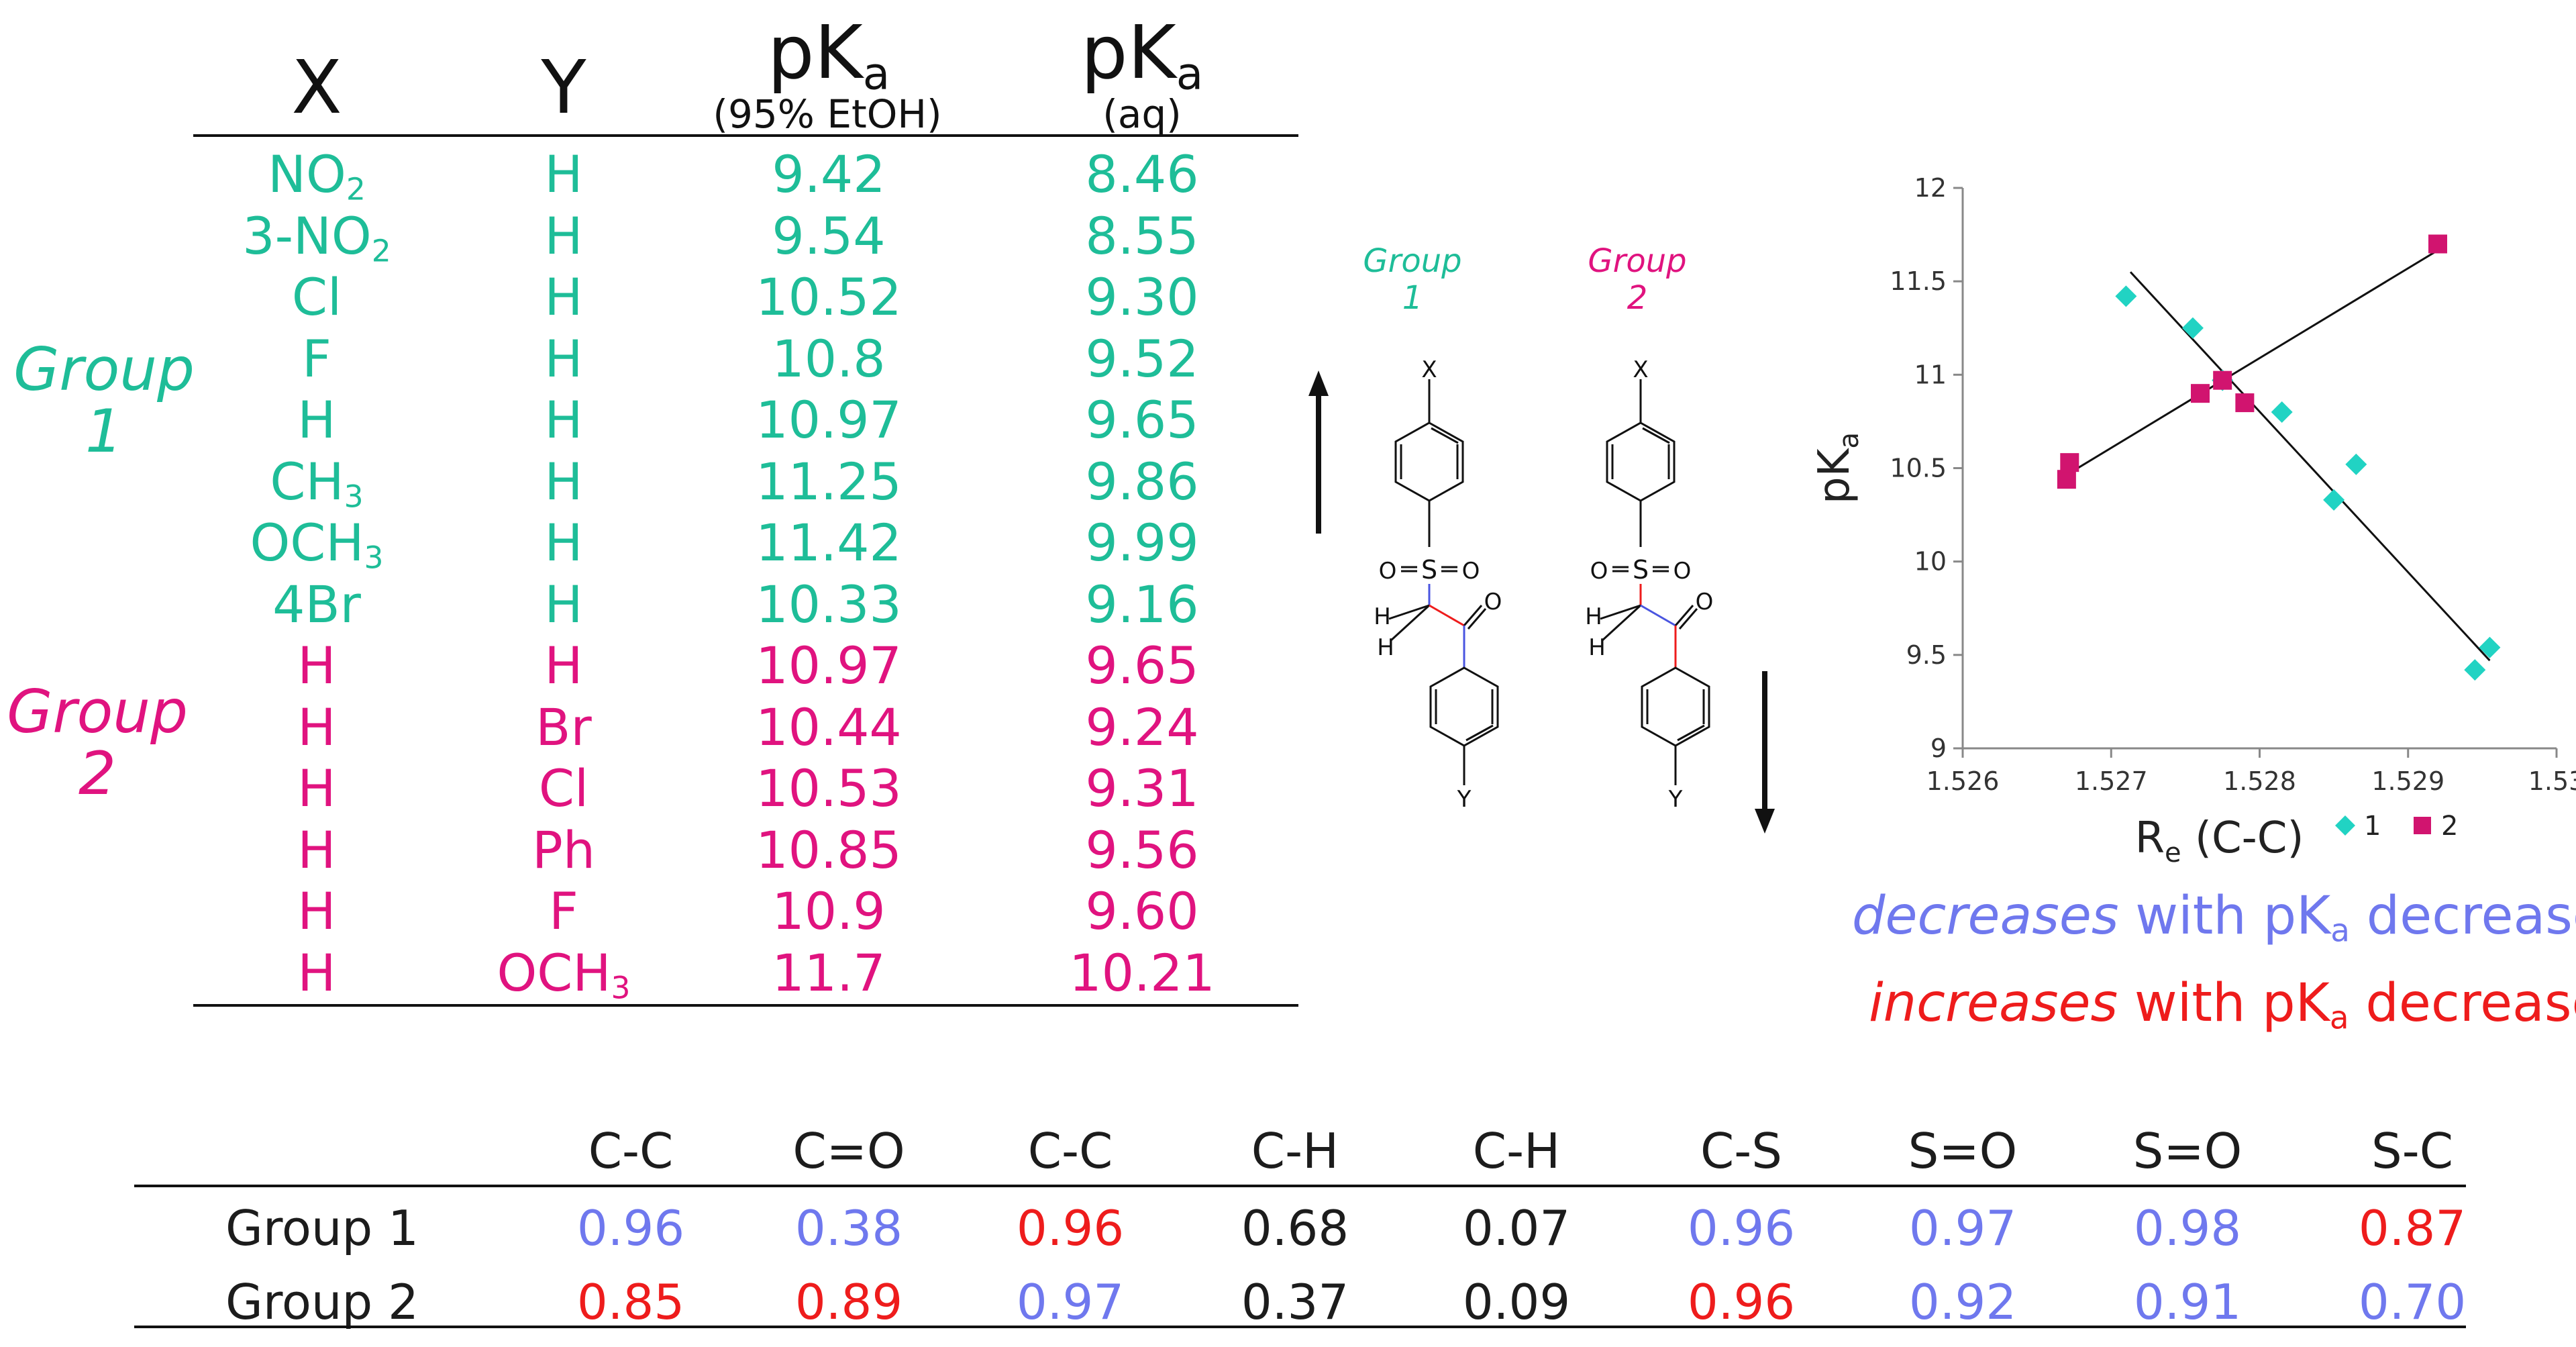 This screenshot has height=1347, width=2576. Describe the element at coordinates (1318, 452) in the screenshot. I see `up-arrow-icon` at that location.